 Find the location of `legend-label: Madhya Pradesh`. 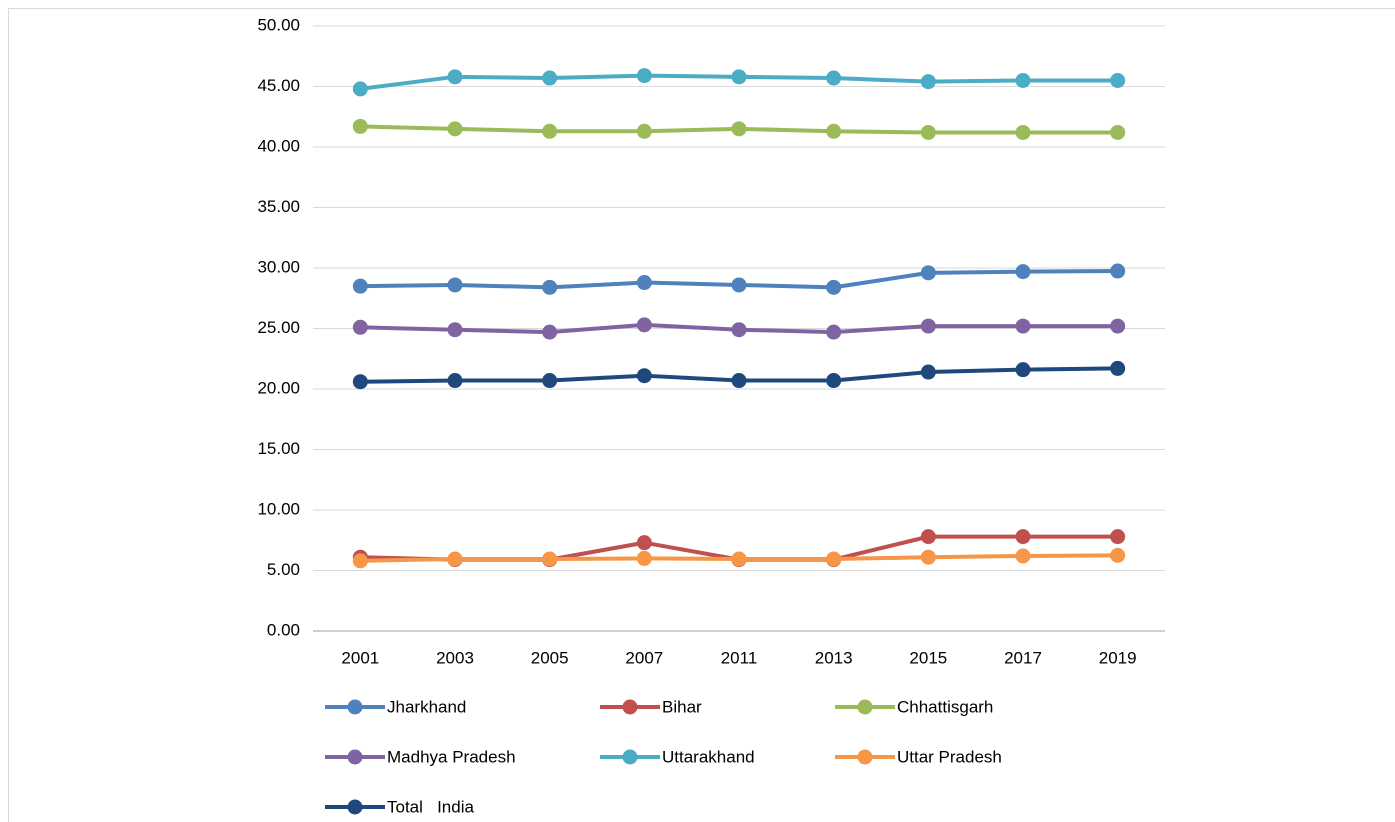

legend-label: Madhya Pradesh is located at coordinates (451, 756).